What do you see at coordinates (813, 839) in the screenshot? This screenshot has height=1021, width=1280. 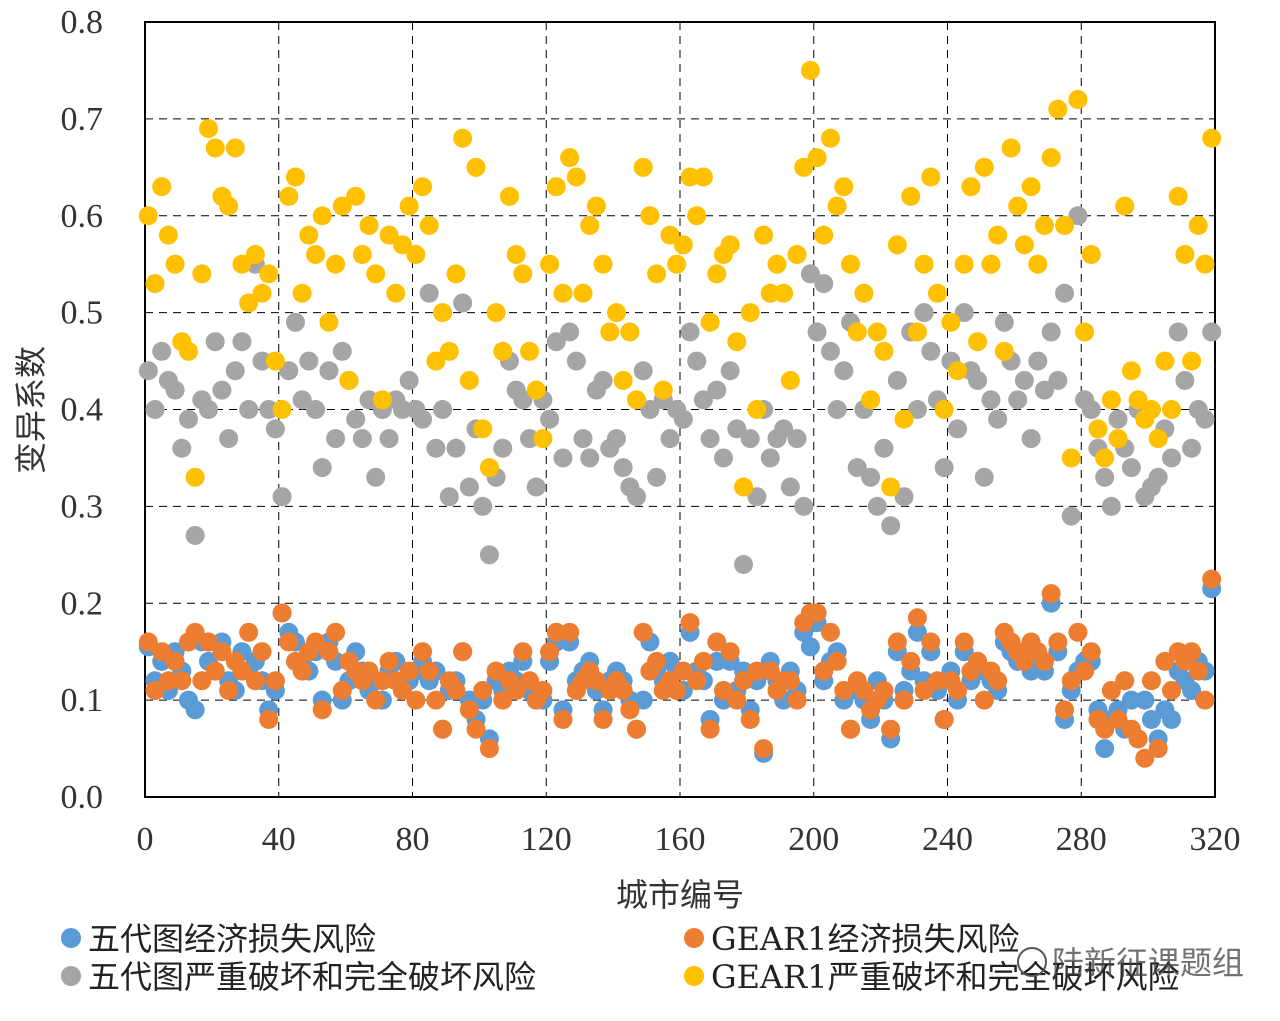 I see `x-tick-label: 200` at bounding box center [813, 839].